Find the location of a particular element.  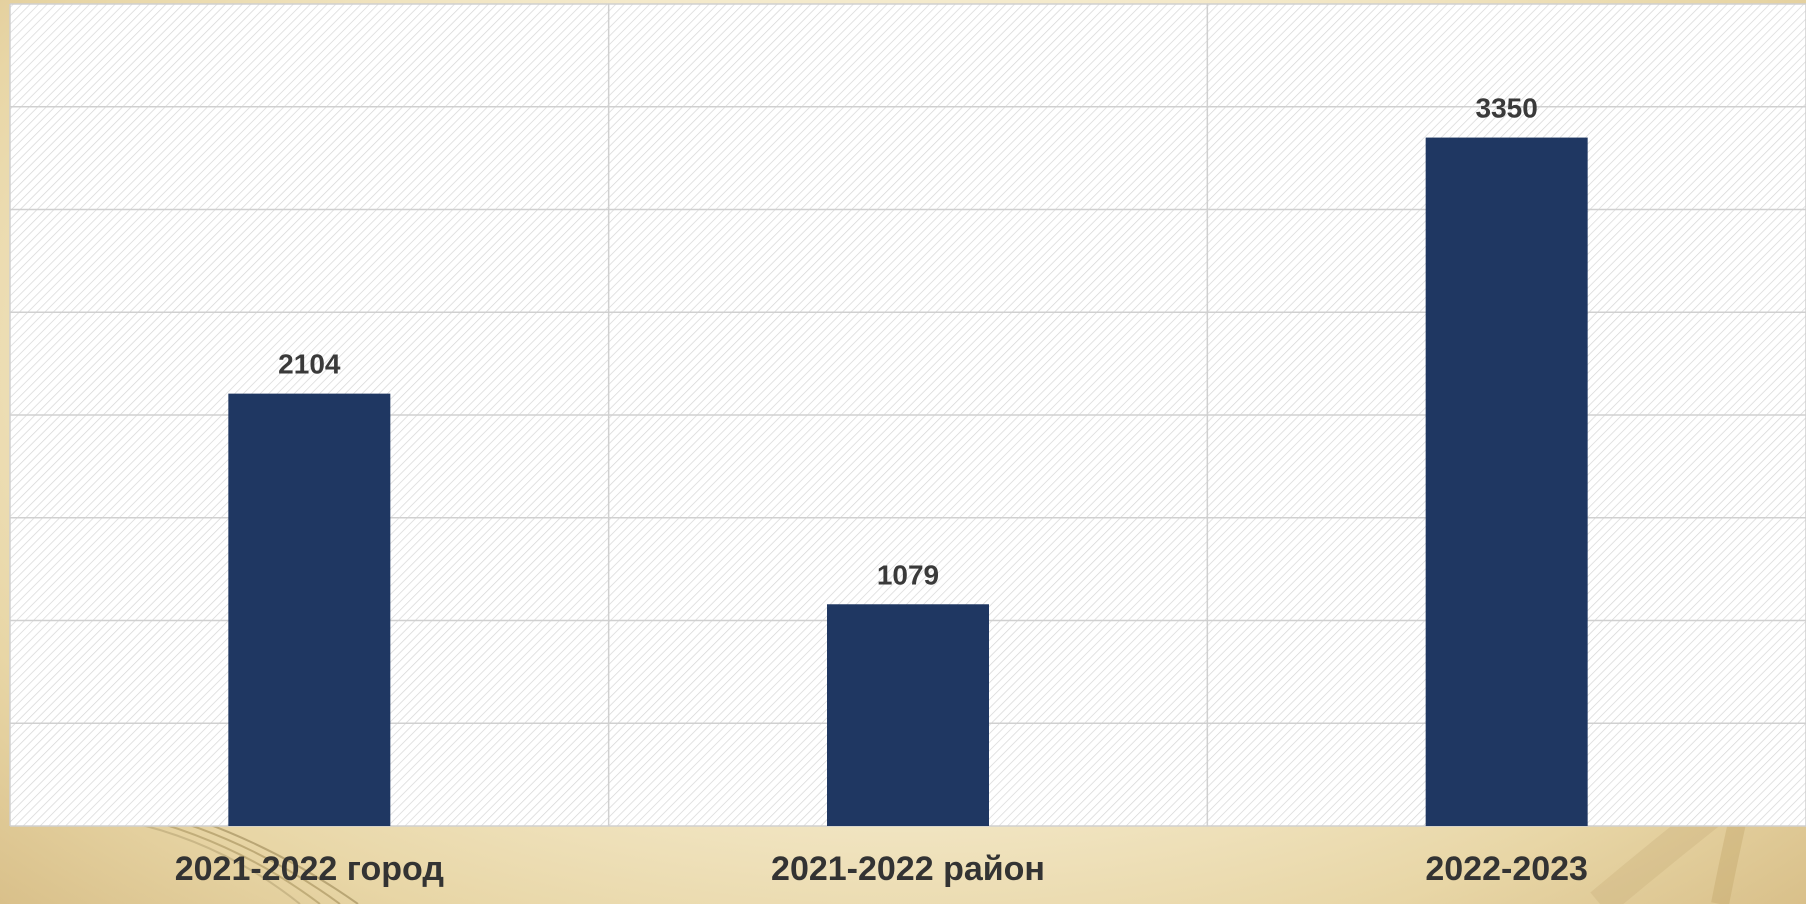

category-label-3: 2022-2023 is located at coordinates (1506, 869).